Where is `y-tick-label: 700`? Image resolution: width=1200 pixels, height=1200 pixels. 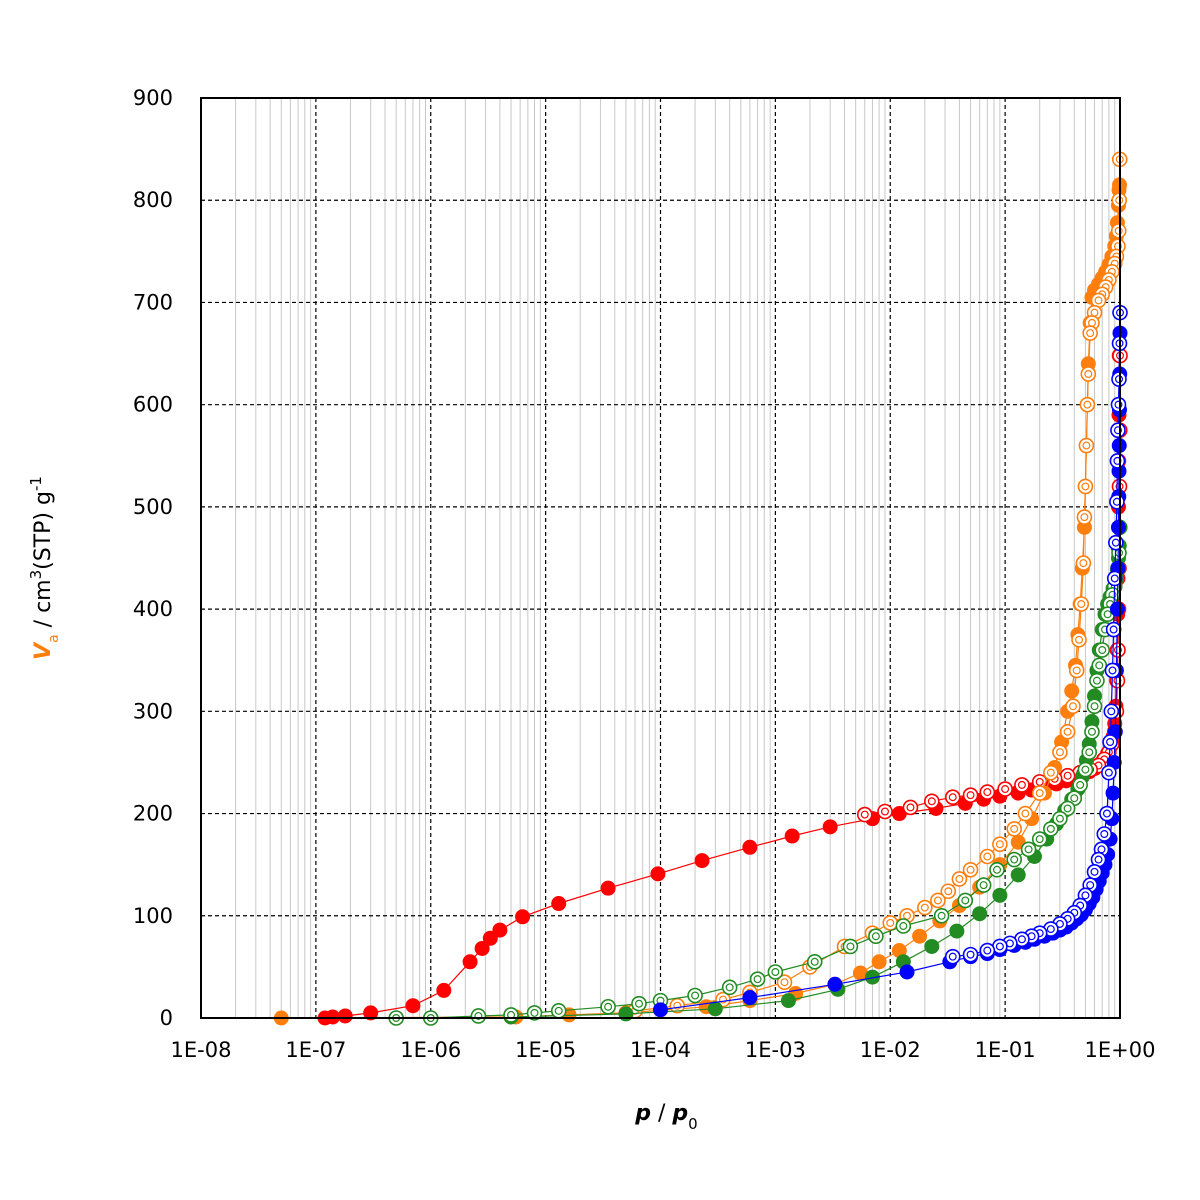 y-tick-label: 700 is located at coordinates (153, 302).